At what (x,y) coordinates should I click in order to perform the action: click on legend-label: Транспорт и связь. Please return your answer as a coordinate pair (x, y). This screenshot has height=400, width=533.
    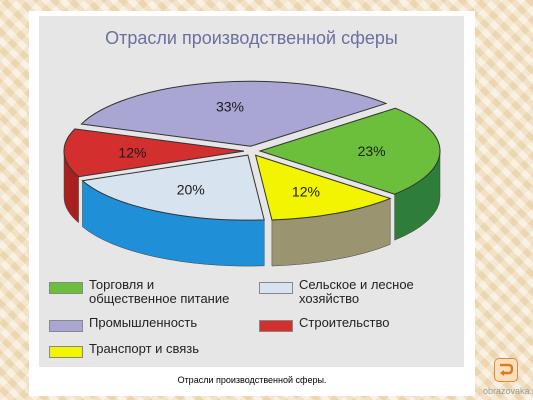
    Looking at the image, I should click on (144, 348).